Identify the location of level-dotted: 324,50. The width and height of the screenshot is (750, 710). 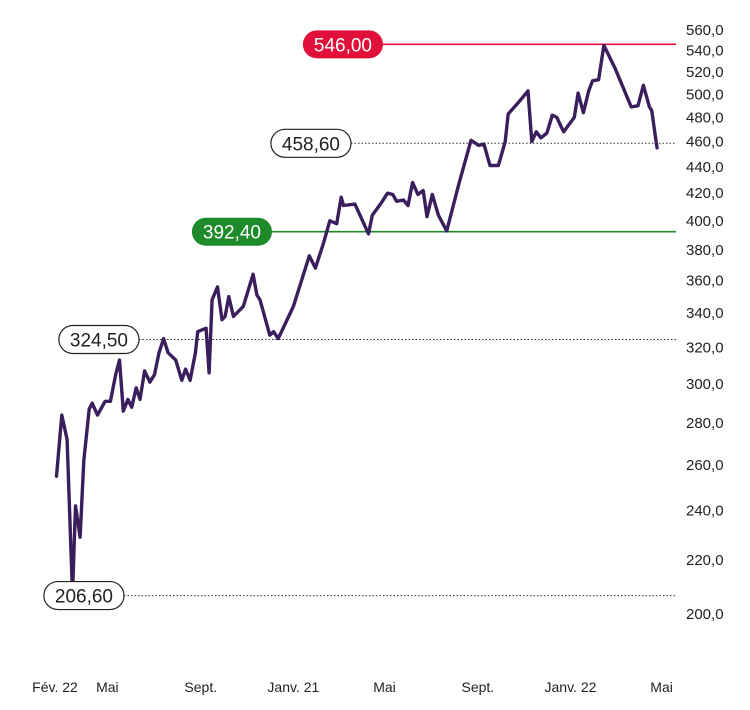
(99, 339).